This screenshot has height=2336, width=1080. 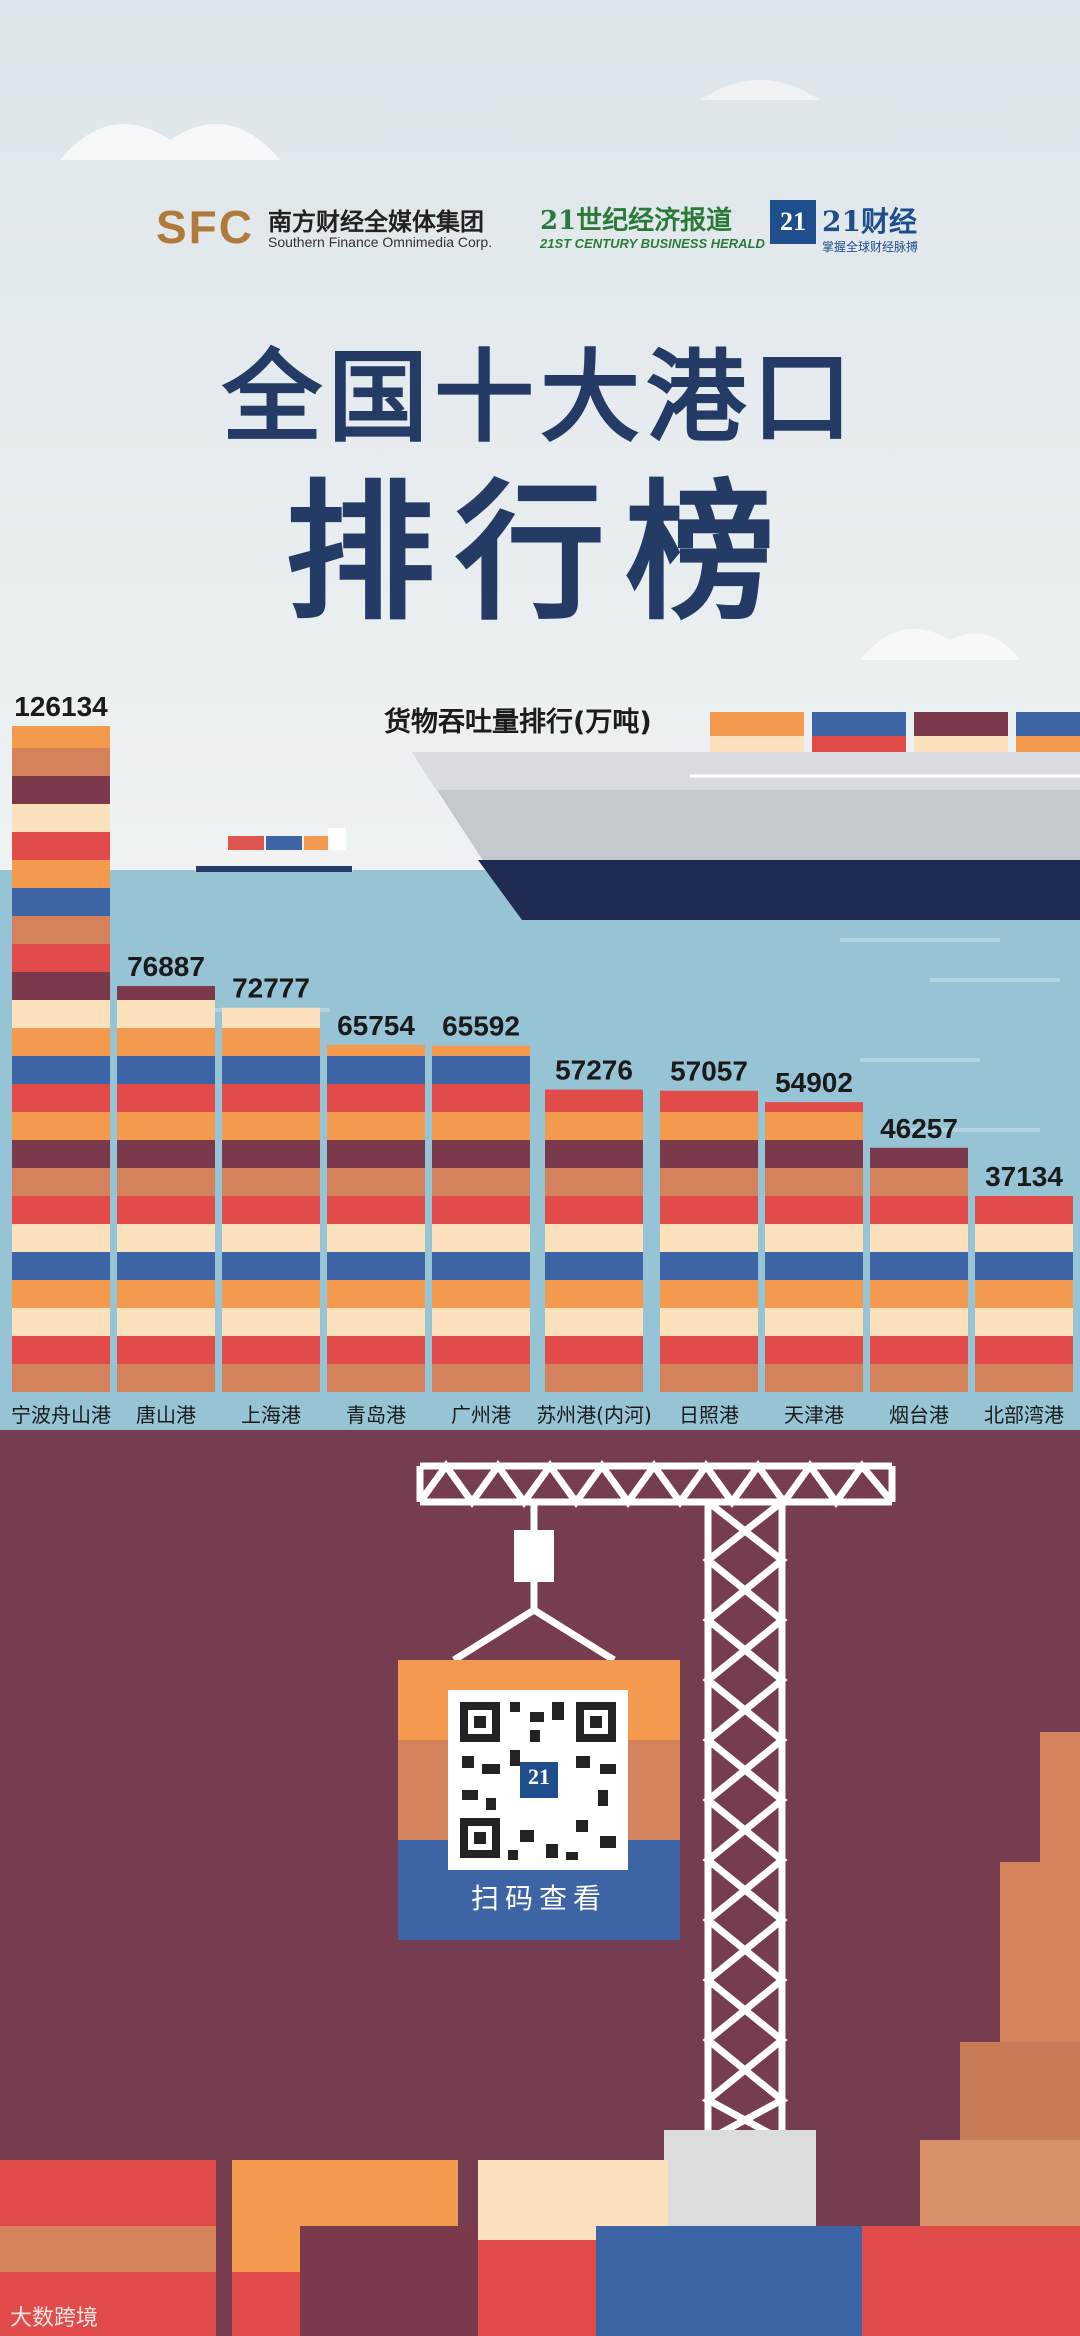 What do you see at coordinates (919, 1415) in the screenshot?
I see `category-label: 烟台港` at bounding box center [919, 1415].